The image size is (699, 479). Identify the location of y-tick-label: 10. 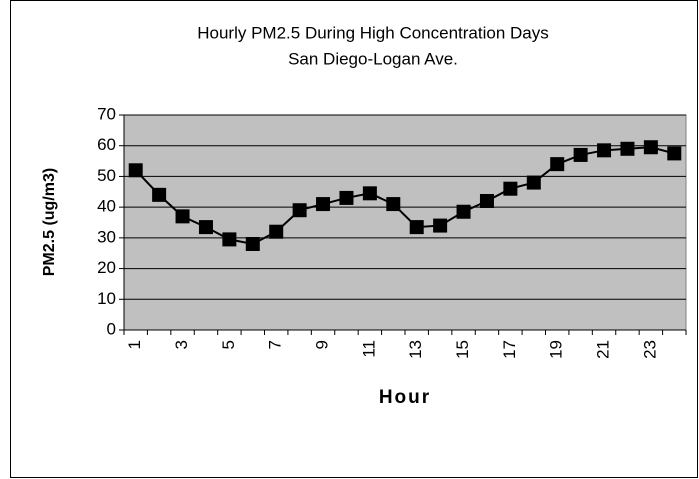
(106, 298).